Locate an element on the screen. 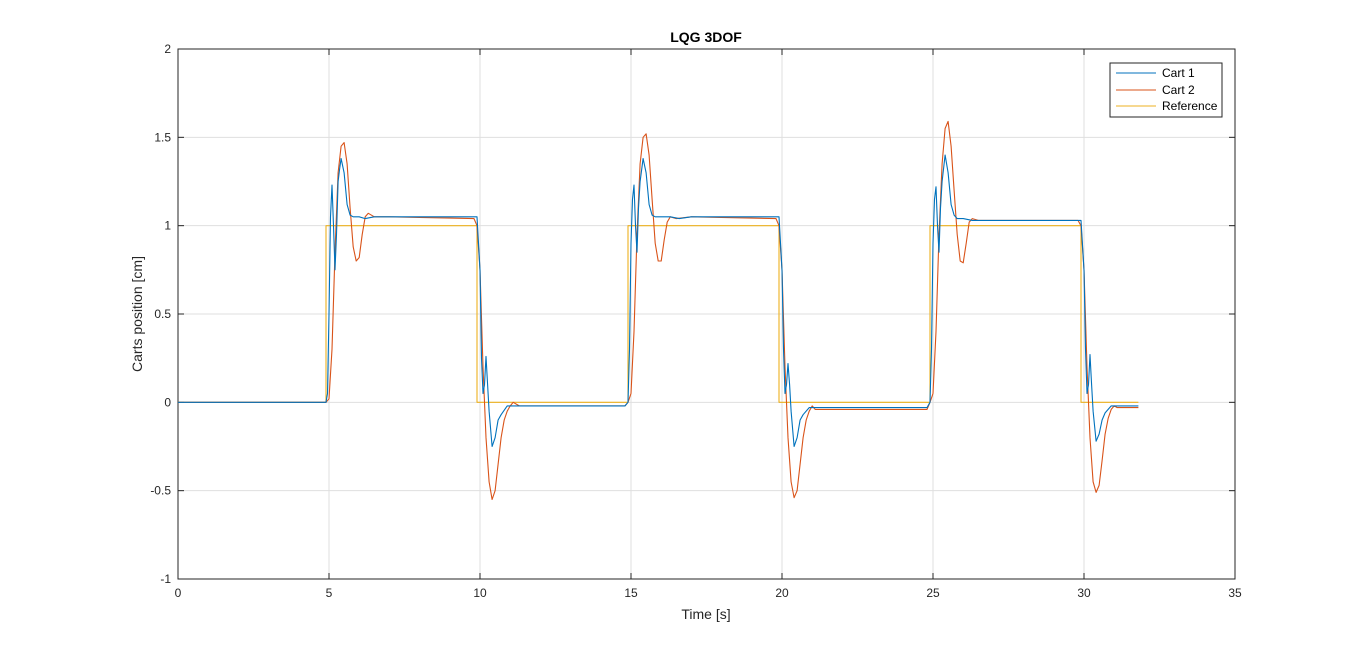  legend-label-reference: Reference is located at coordinates (1190, 106).